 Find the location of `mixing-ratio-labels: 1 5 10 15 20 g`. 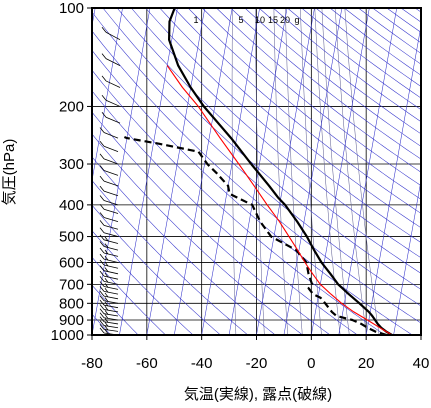

mixing-ratio-labels: 1 5 10 15 20 g is located at coordinates (246, 20).